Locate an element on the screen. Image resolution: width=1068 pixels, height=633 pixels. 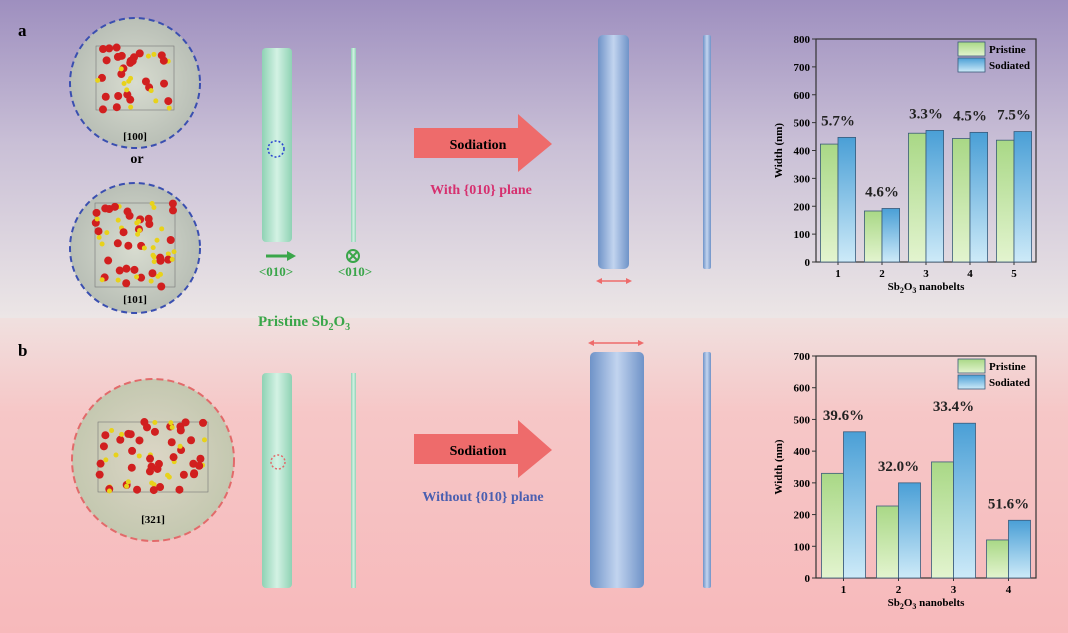
x-tick-label: 3 is located at coordinates (954, 590).